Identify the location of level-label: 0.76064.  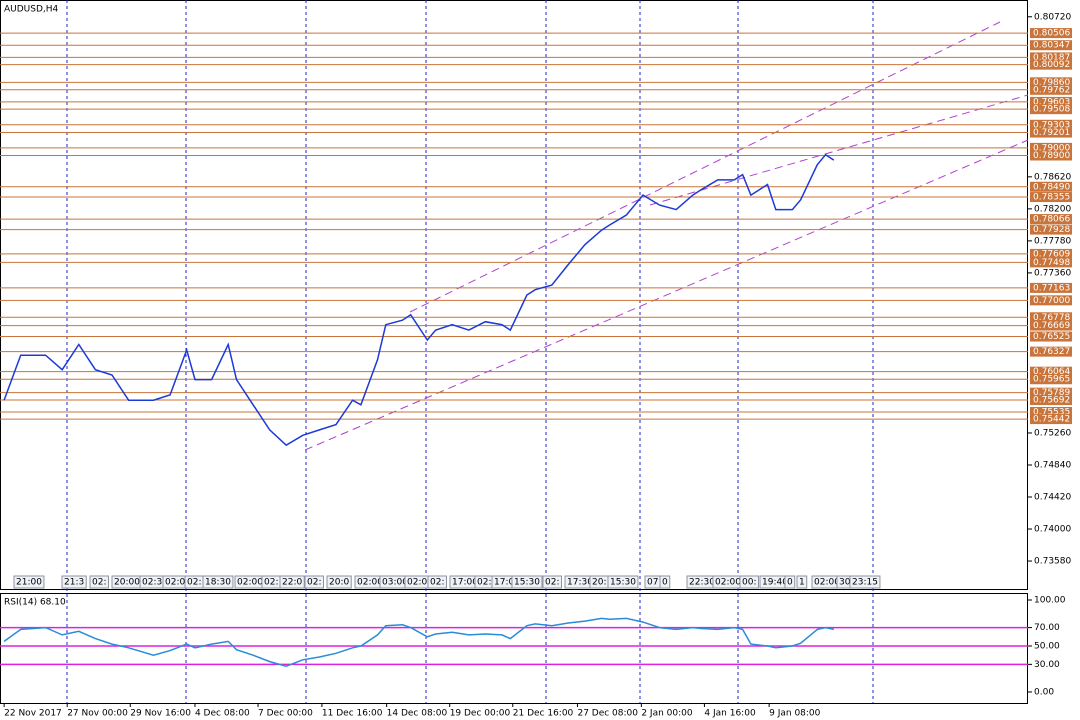
(1051, 372).